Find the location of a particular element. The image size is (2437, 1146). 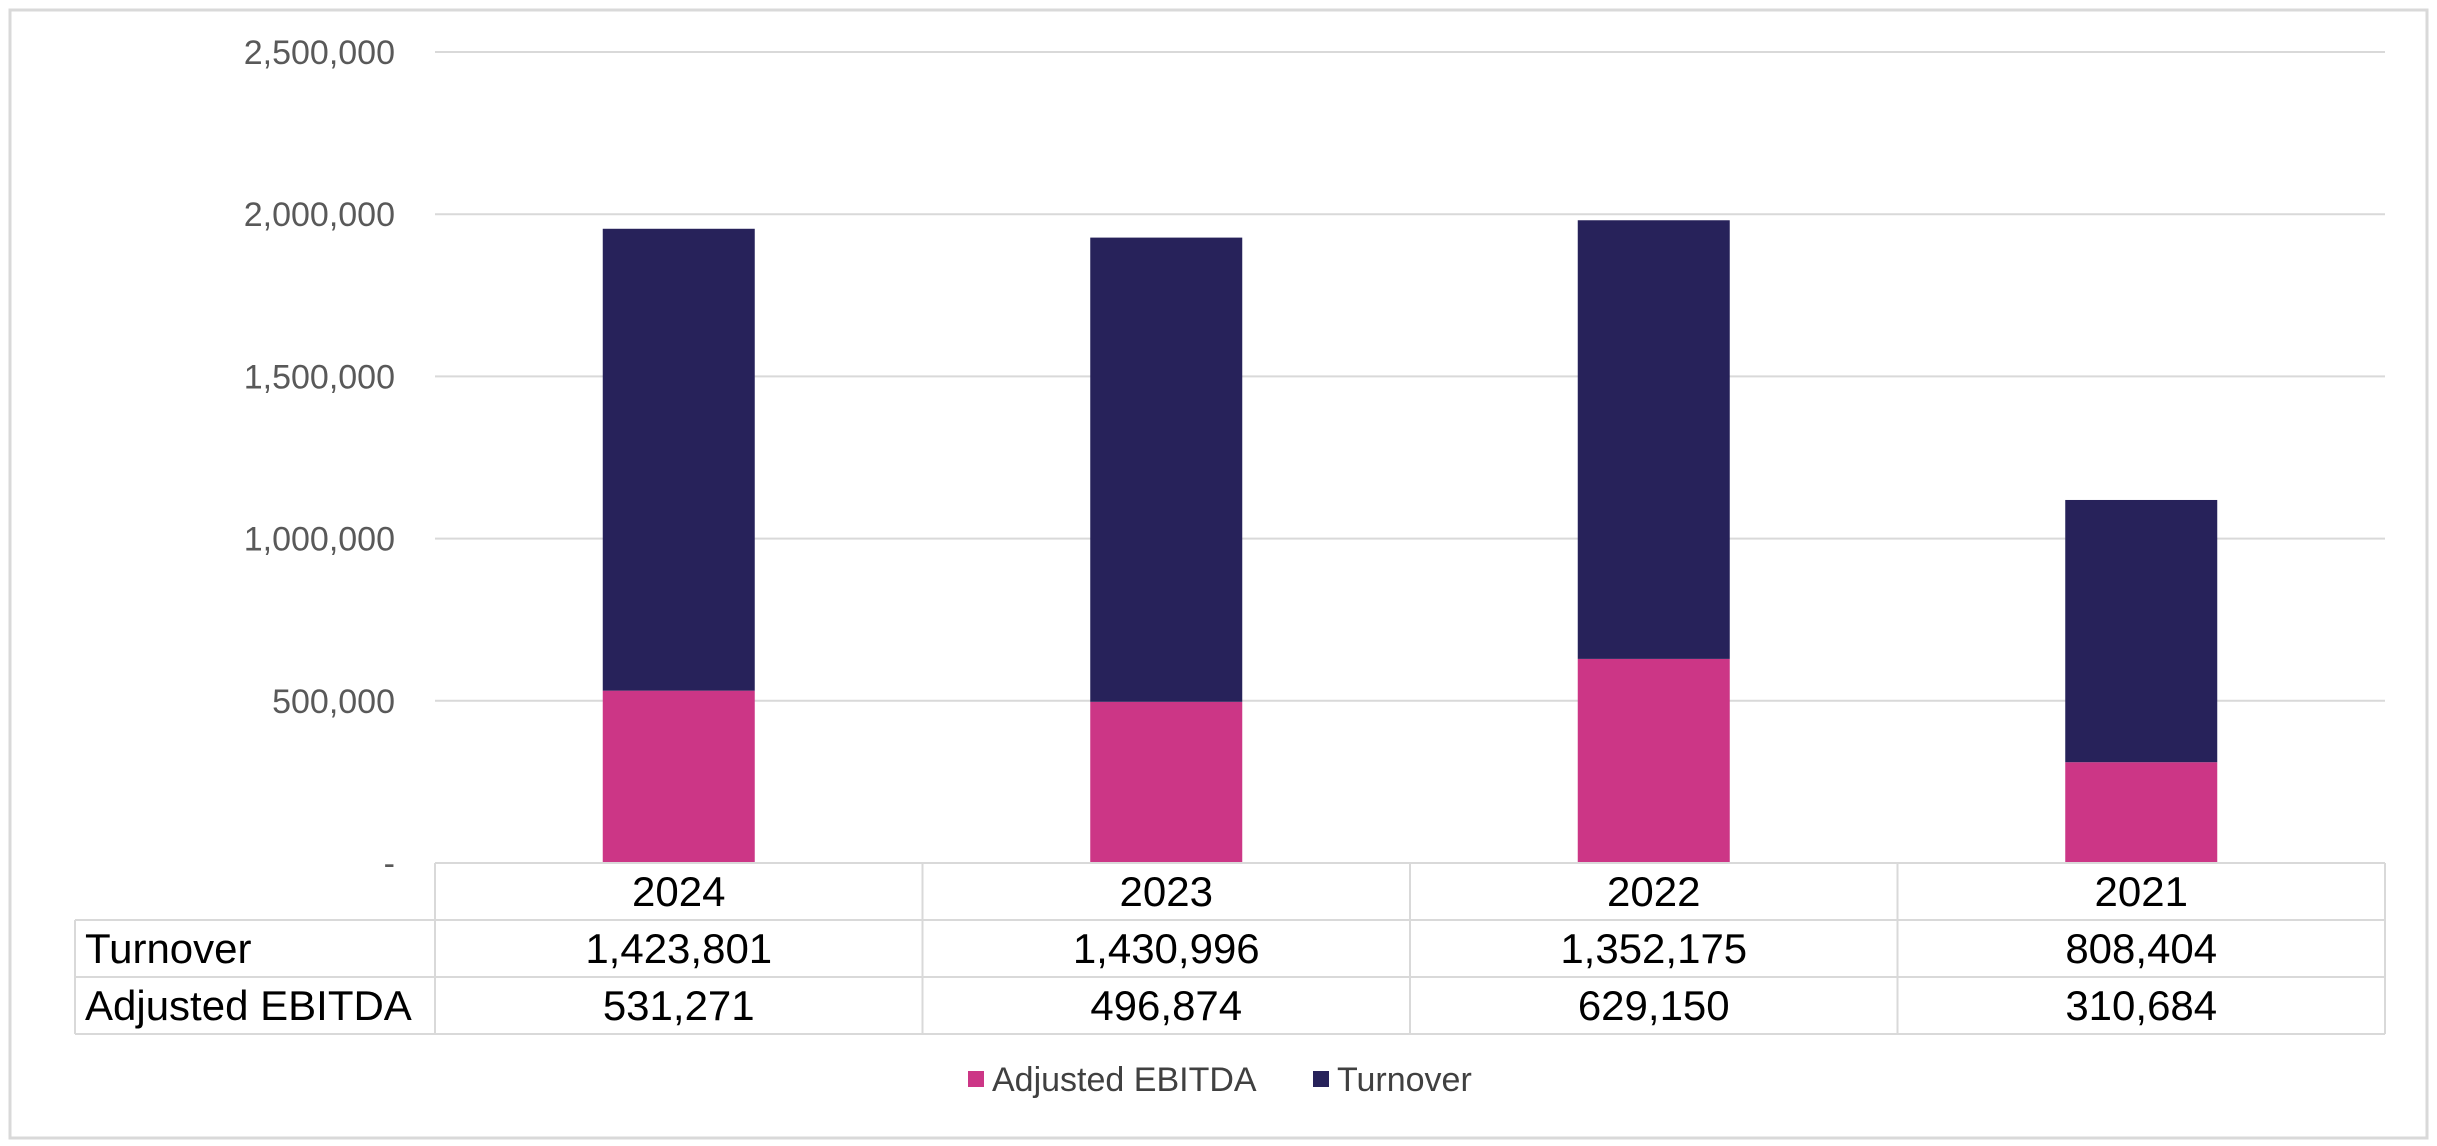

x-tick-label: 2022 is located at coordinates (1653, 891).